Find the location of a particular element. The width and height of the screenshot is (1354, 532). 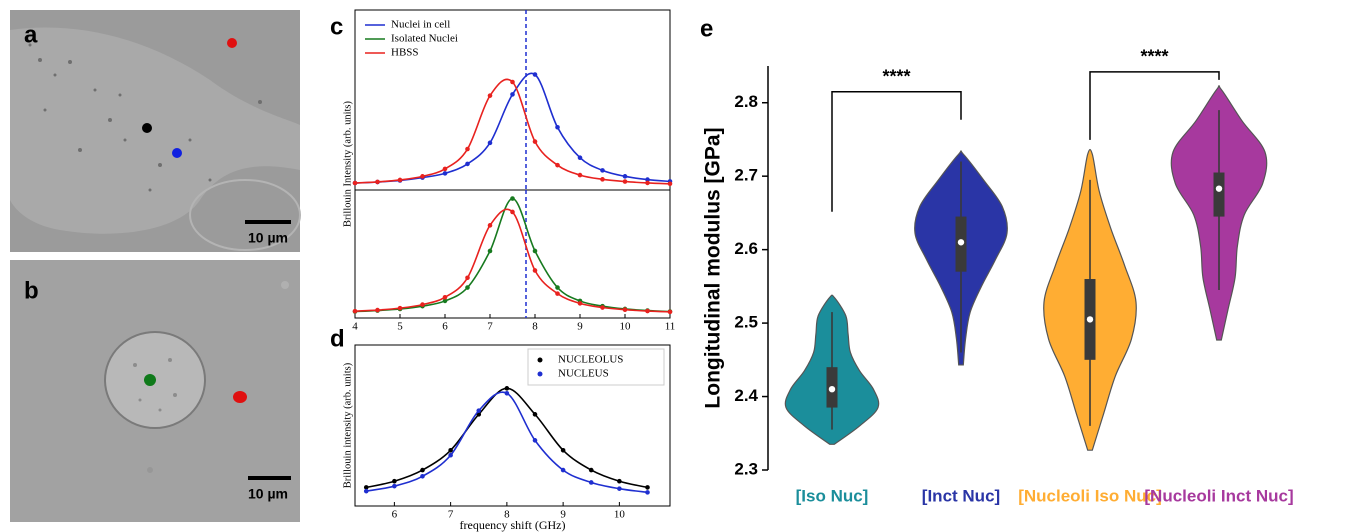

y-axis-label: Longitudinal modulus [GPa] is located at coordinates (713, 267).